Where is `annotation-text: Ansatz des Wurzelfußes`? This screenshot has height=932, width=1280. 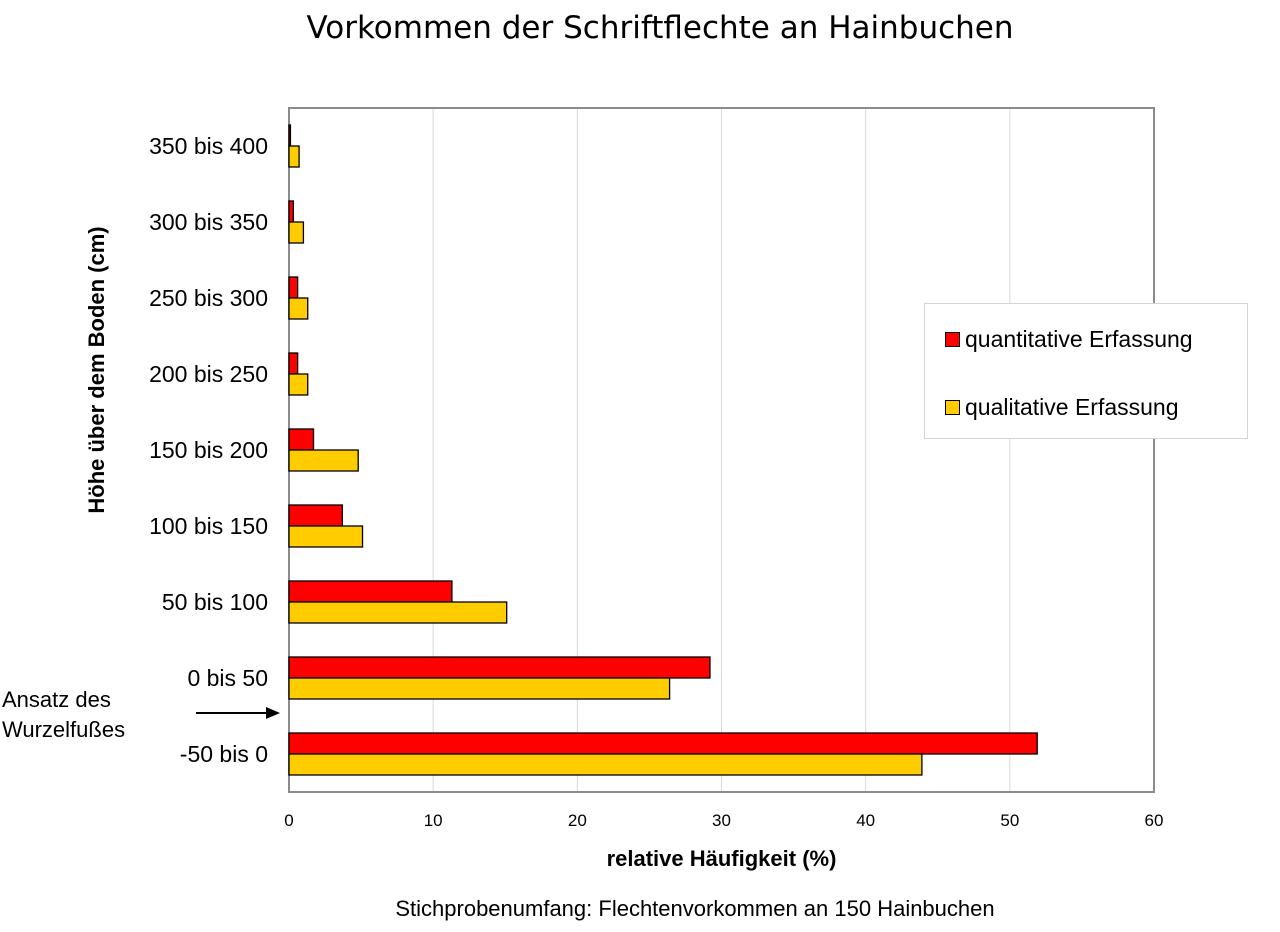 annotation-text: Ansatz des Wurzelfußes is located at coordinates (63, 715).